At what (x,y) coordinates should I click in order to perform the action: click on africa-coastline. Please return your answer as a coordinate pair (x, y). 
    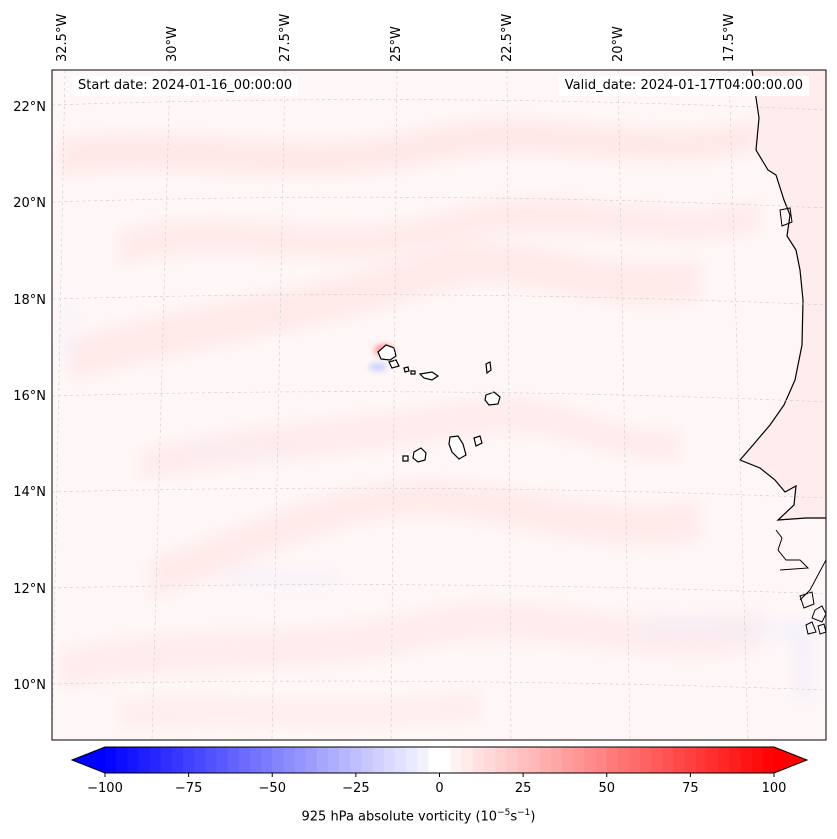
    Looking at the image, I should click on (782, 295).